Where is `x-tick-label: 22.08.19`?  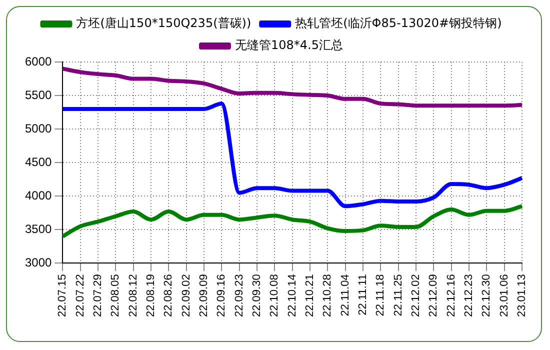
x-tick-label: 22.08.19 is located at coordinates (151, 296).